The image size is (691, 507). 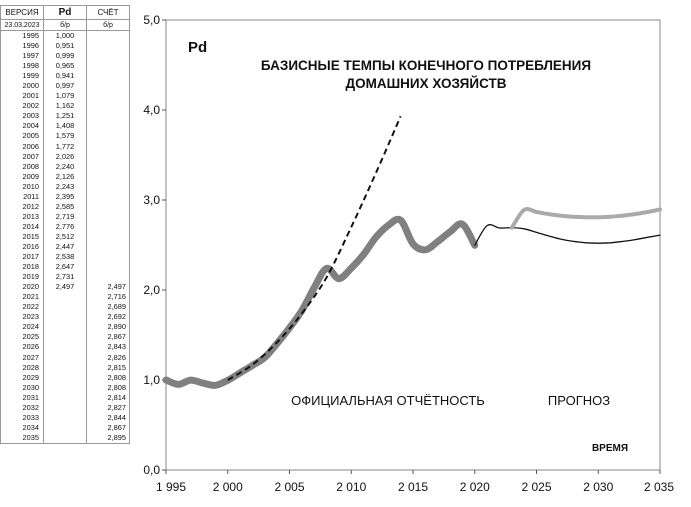 I want to click on table-row: 2019 2,731, so click(x=65, y=277).